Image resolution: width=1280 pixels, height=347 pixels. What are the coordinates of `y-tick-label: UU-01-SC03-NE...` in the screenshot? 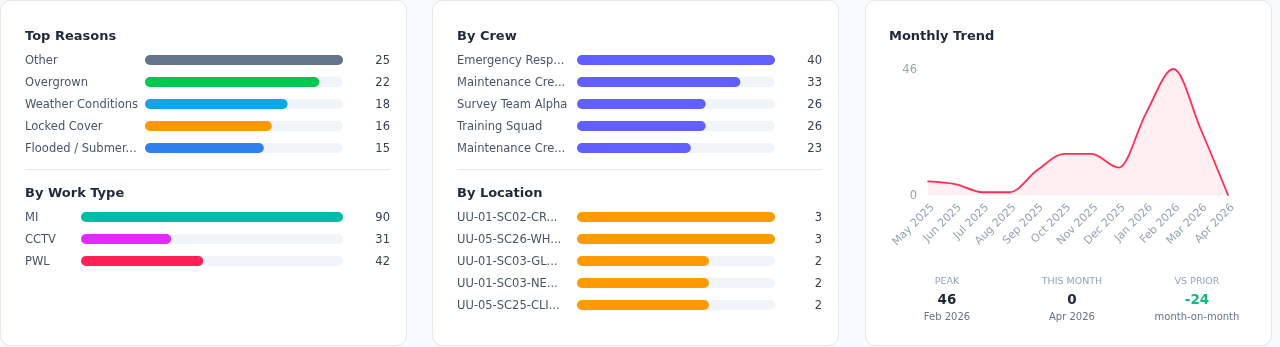 It's located at (507, 283).